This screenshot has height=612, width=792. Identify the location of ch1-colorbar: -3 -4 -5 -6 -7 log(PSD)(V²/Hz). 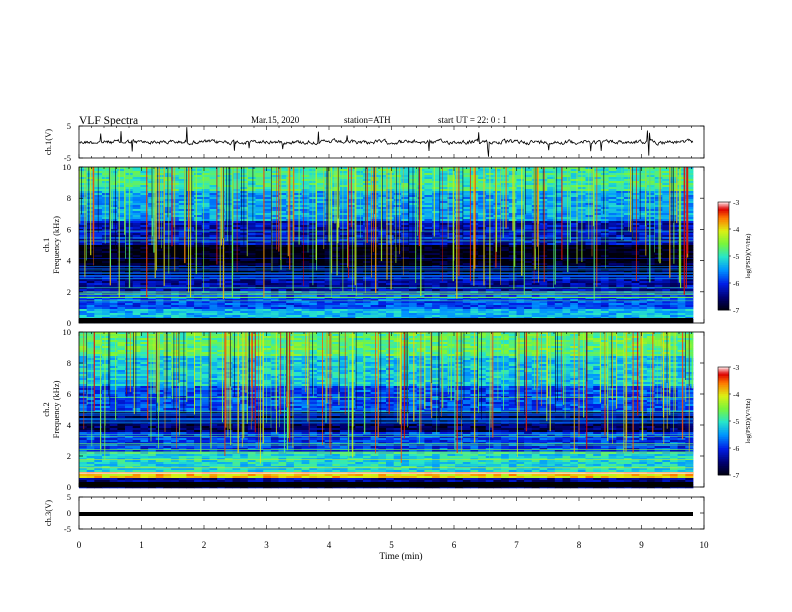
(734, 256).